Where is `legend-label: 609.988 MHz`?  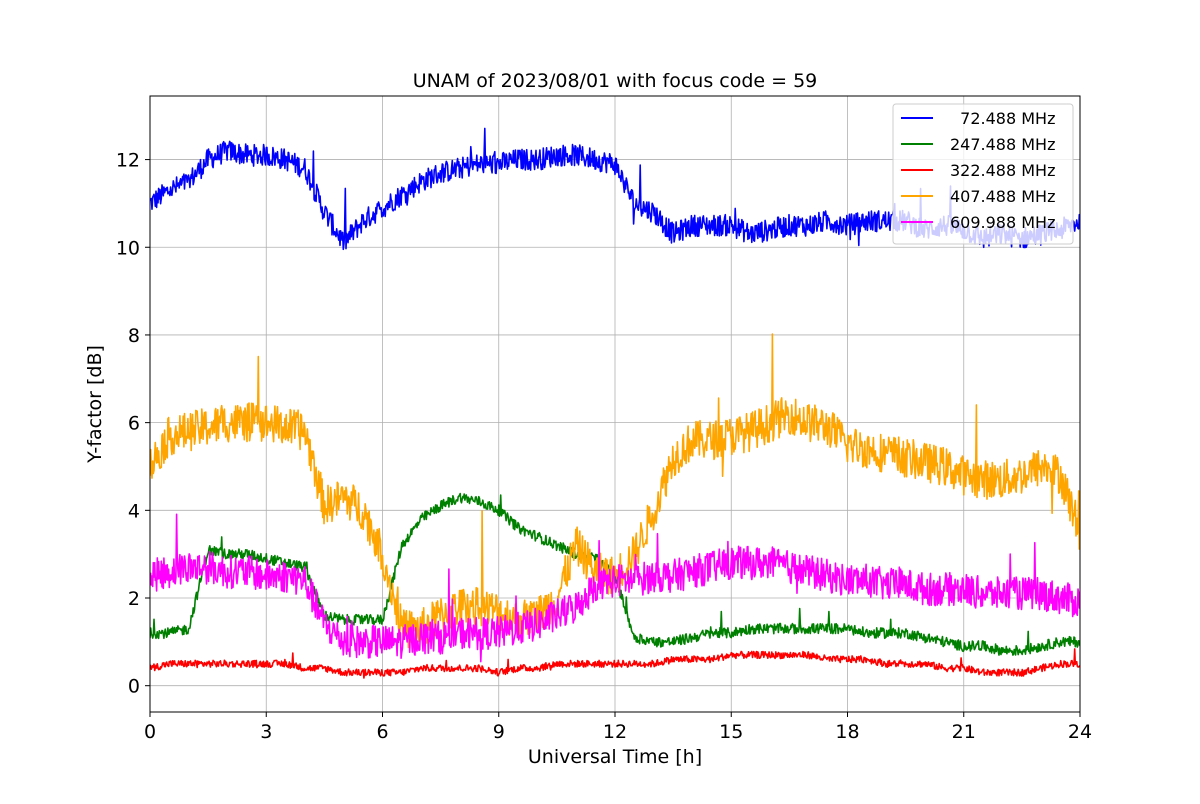 legend-label: 609.988 MHz is located at coordinates (1002, 222).